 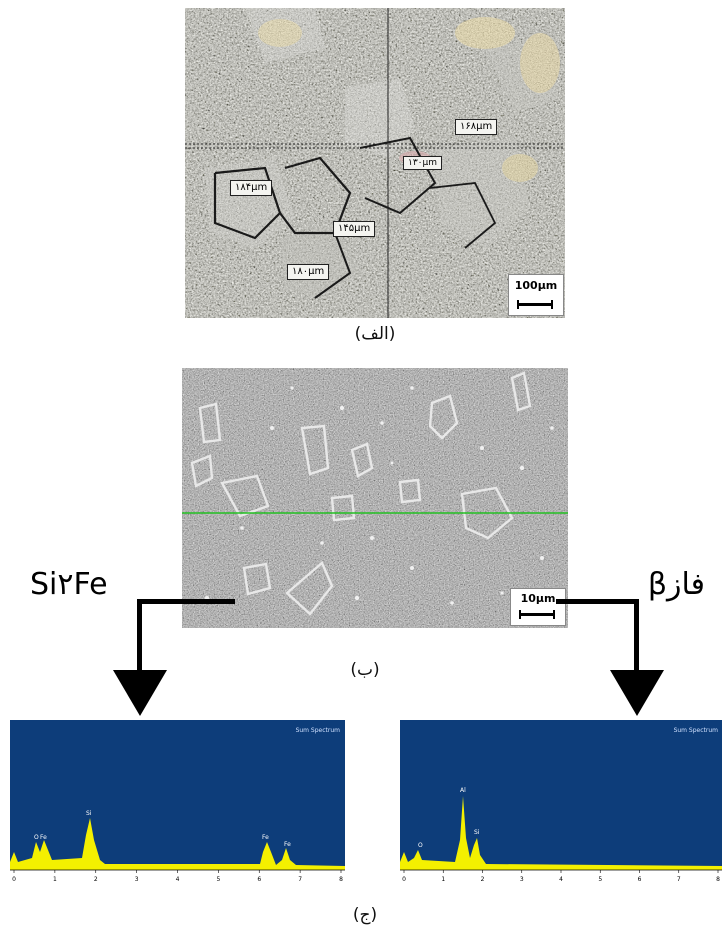 What do you see at coordinates (365, 915) in the screenshot?
I see `caption-panel-c: (ج)` at bounding box center [365, 915].